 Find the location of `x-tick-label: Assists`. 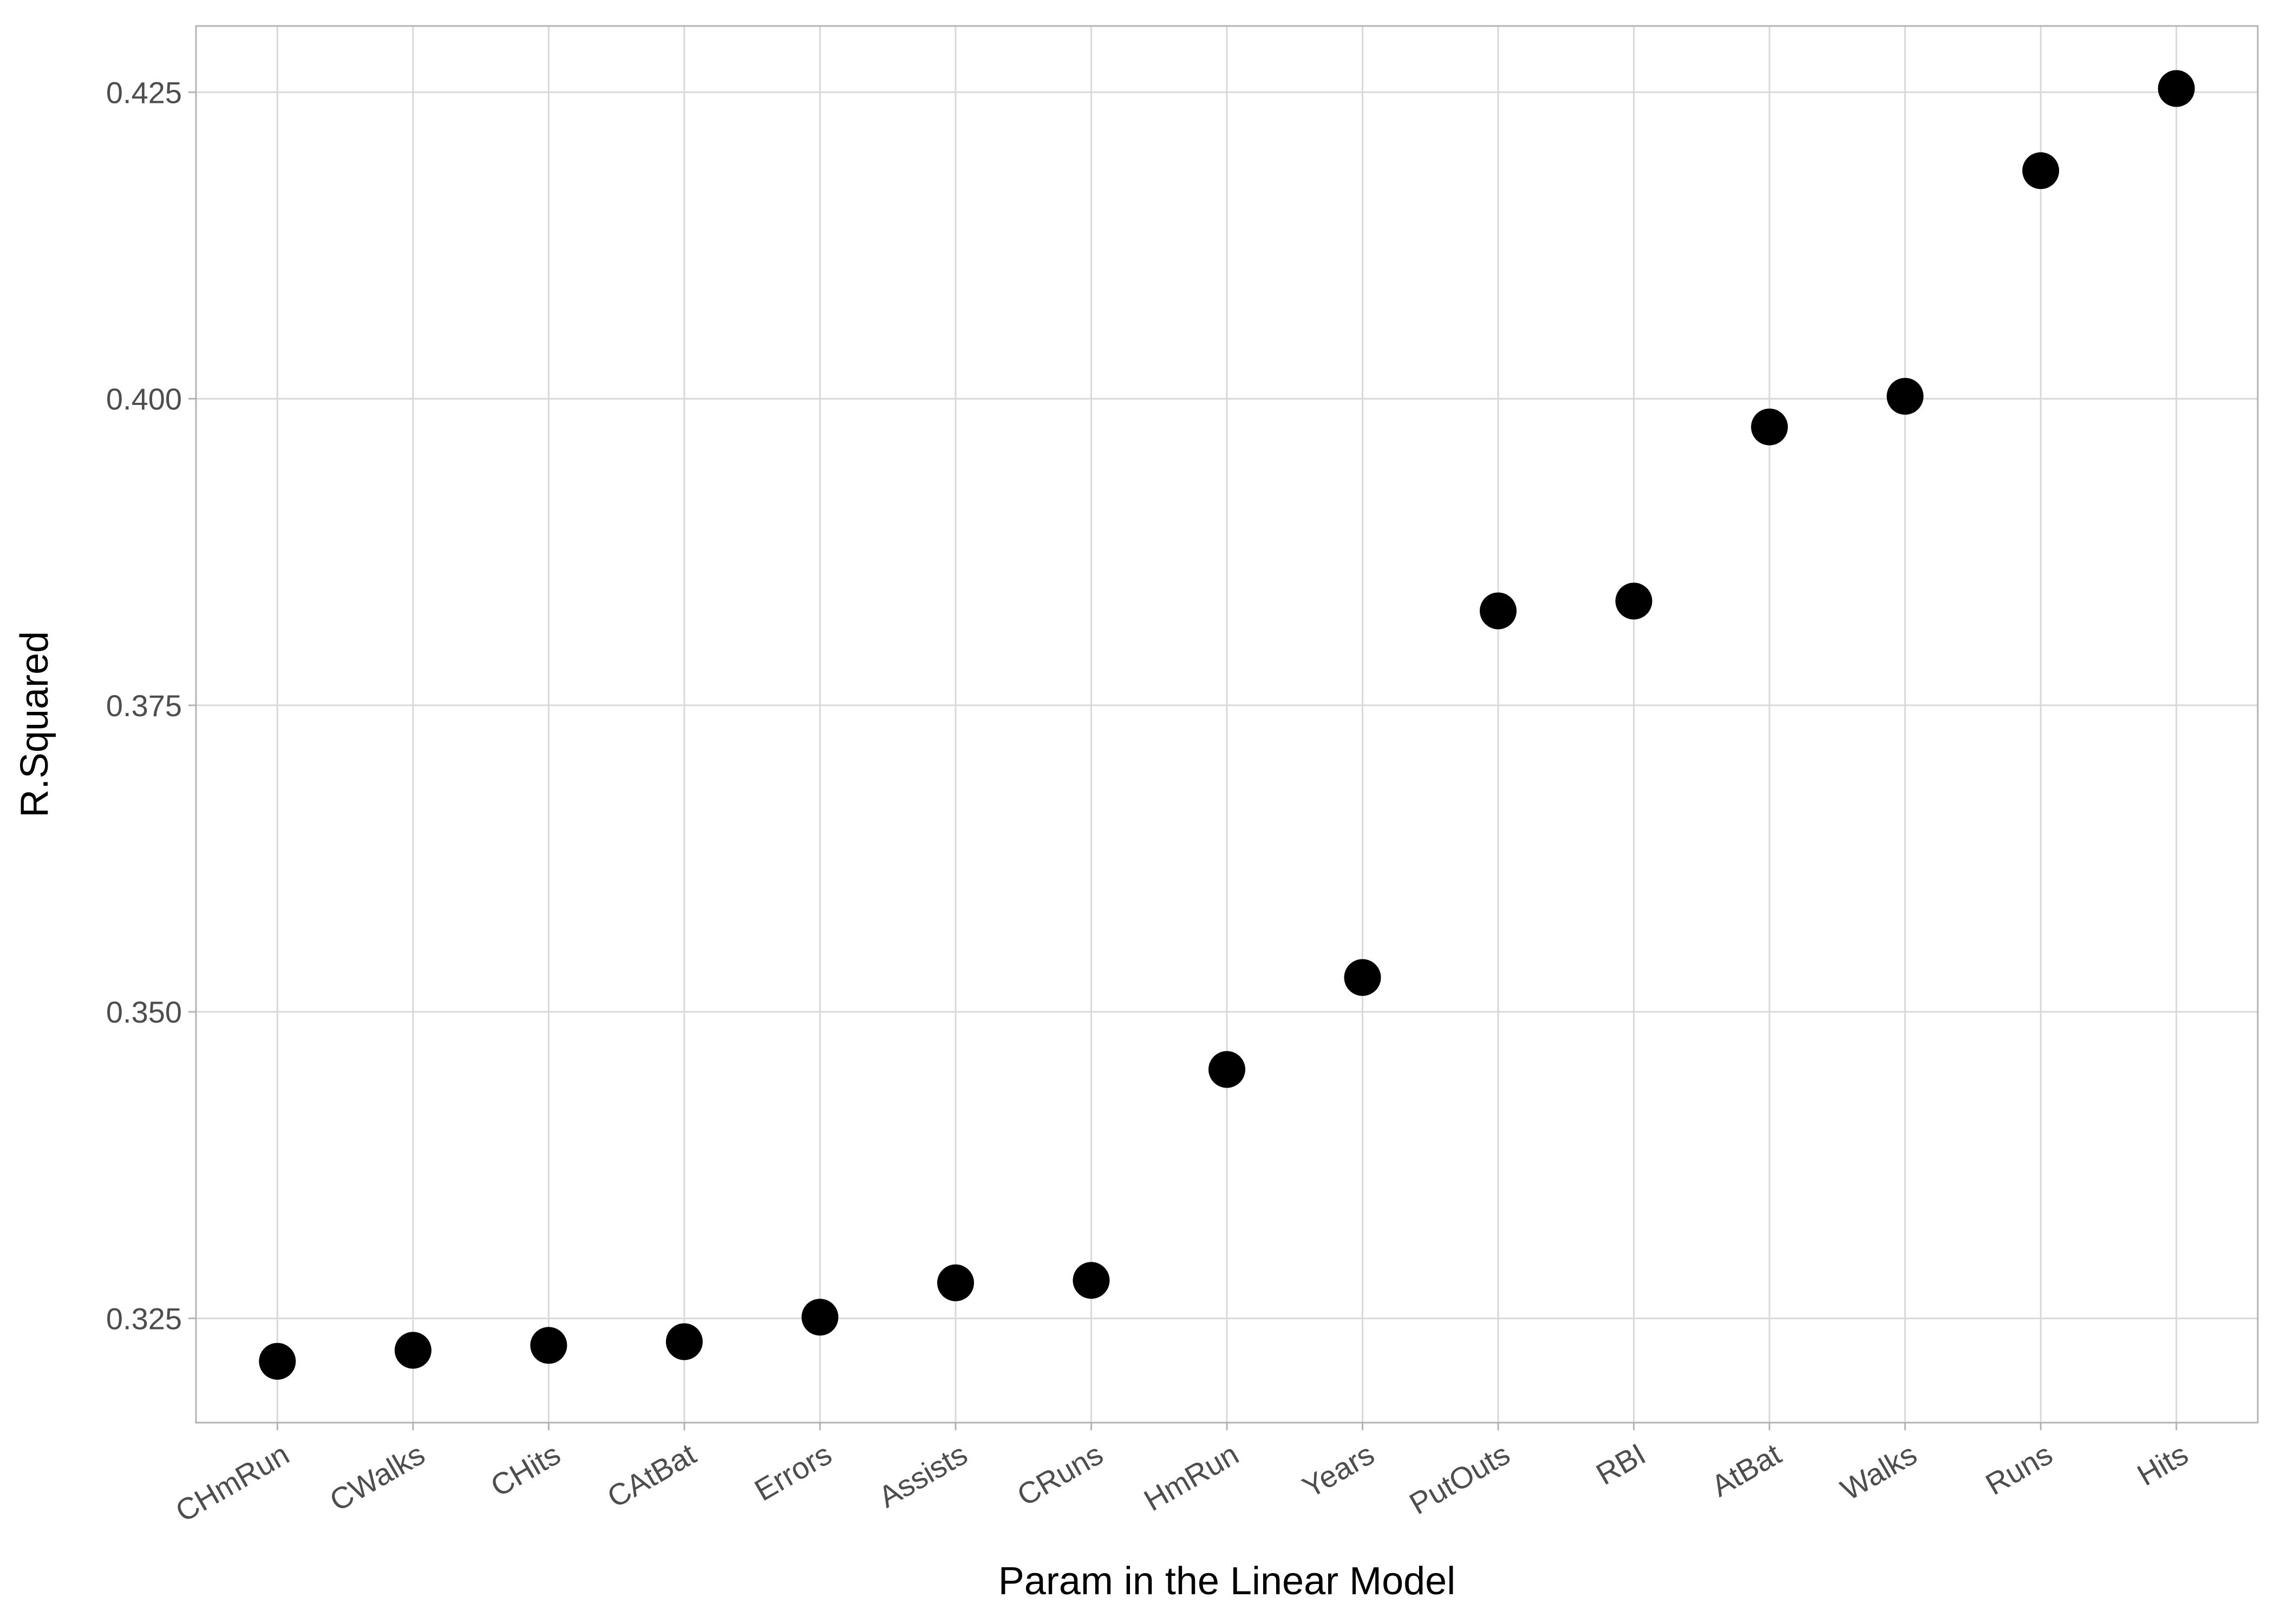

x-tick-label: Assists is located at coordinates (923, 1475).